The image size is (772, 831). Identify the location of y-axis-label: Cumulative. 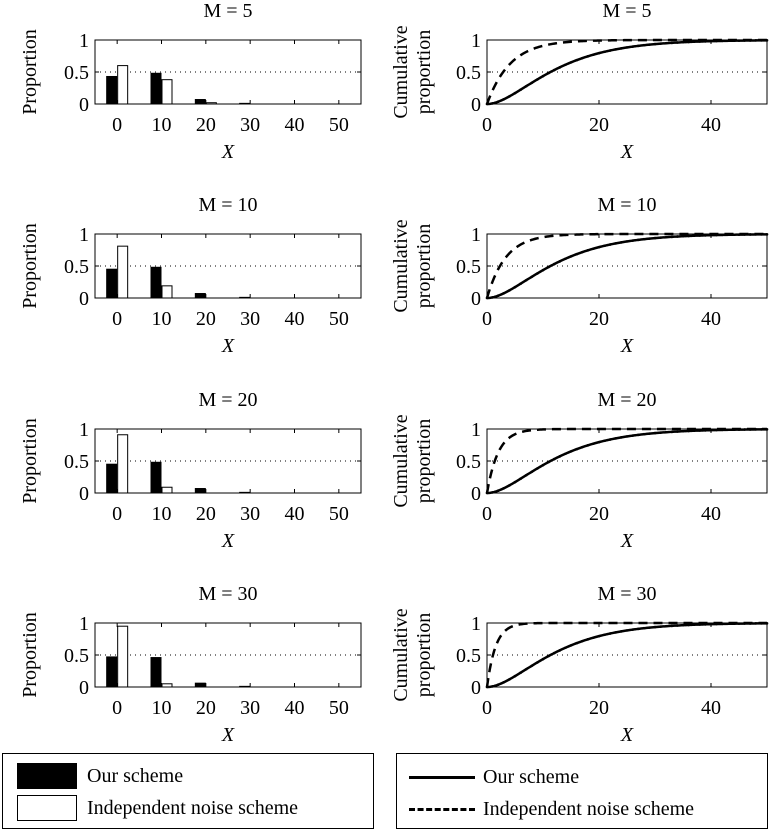
(401, 265).